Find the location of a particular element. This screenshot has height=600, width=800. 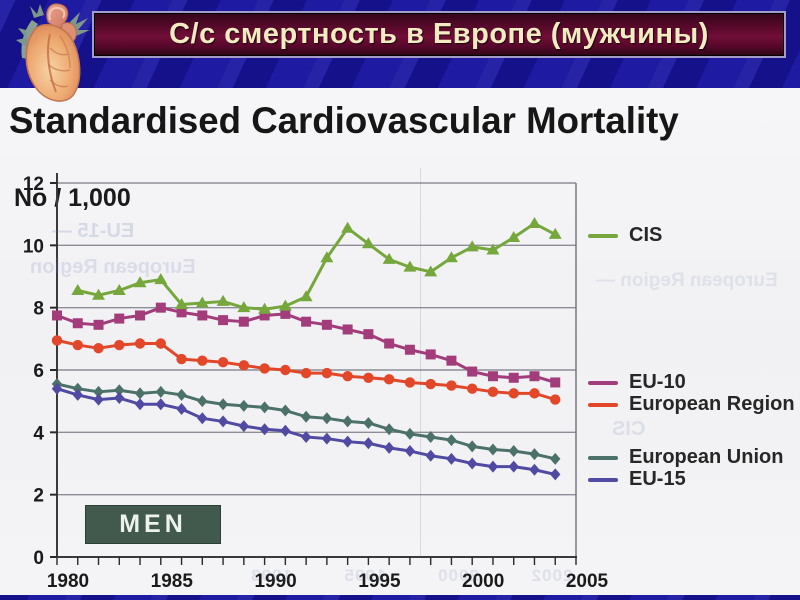

heart-image is located at coordinates (56, 54).